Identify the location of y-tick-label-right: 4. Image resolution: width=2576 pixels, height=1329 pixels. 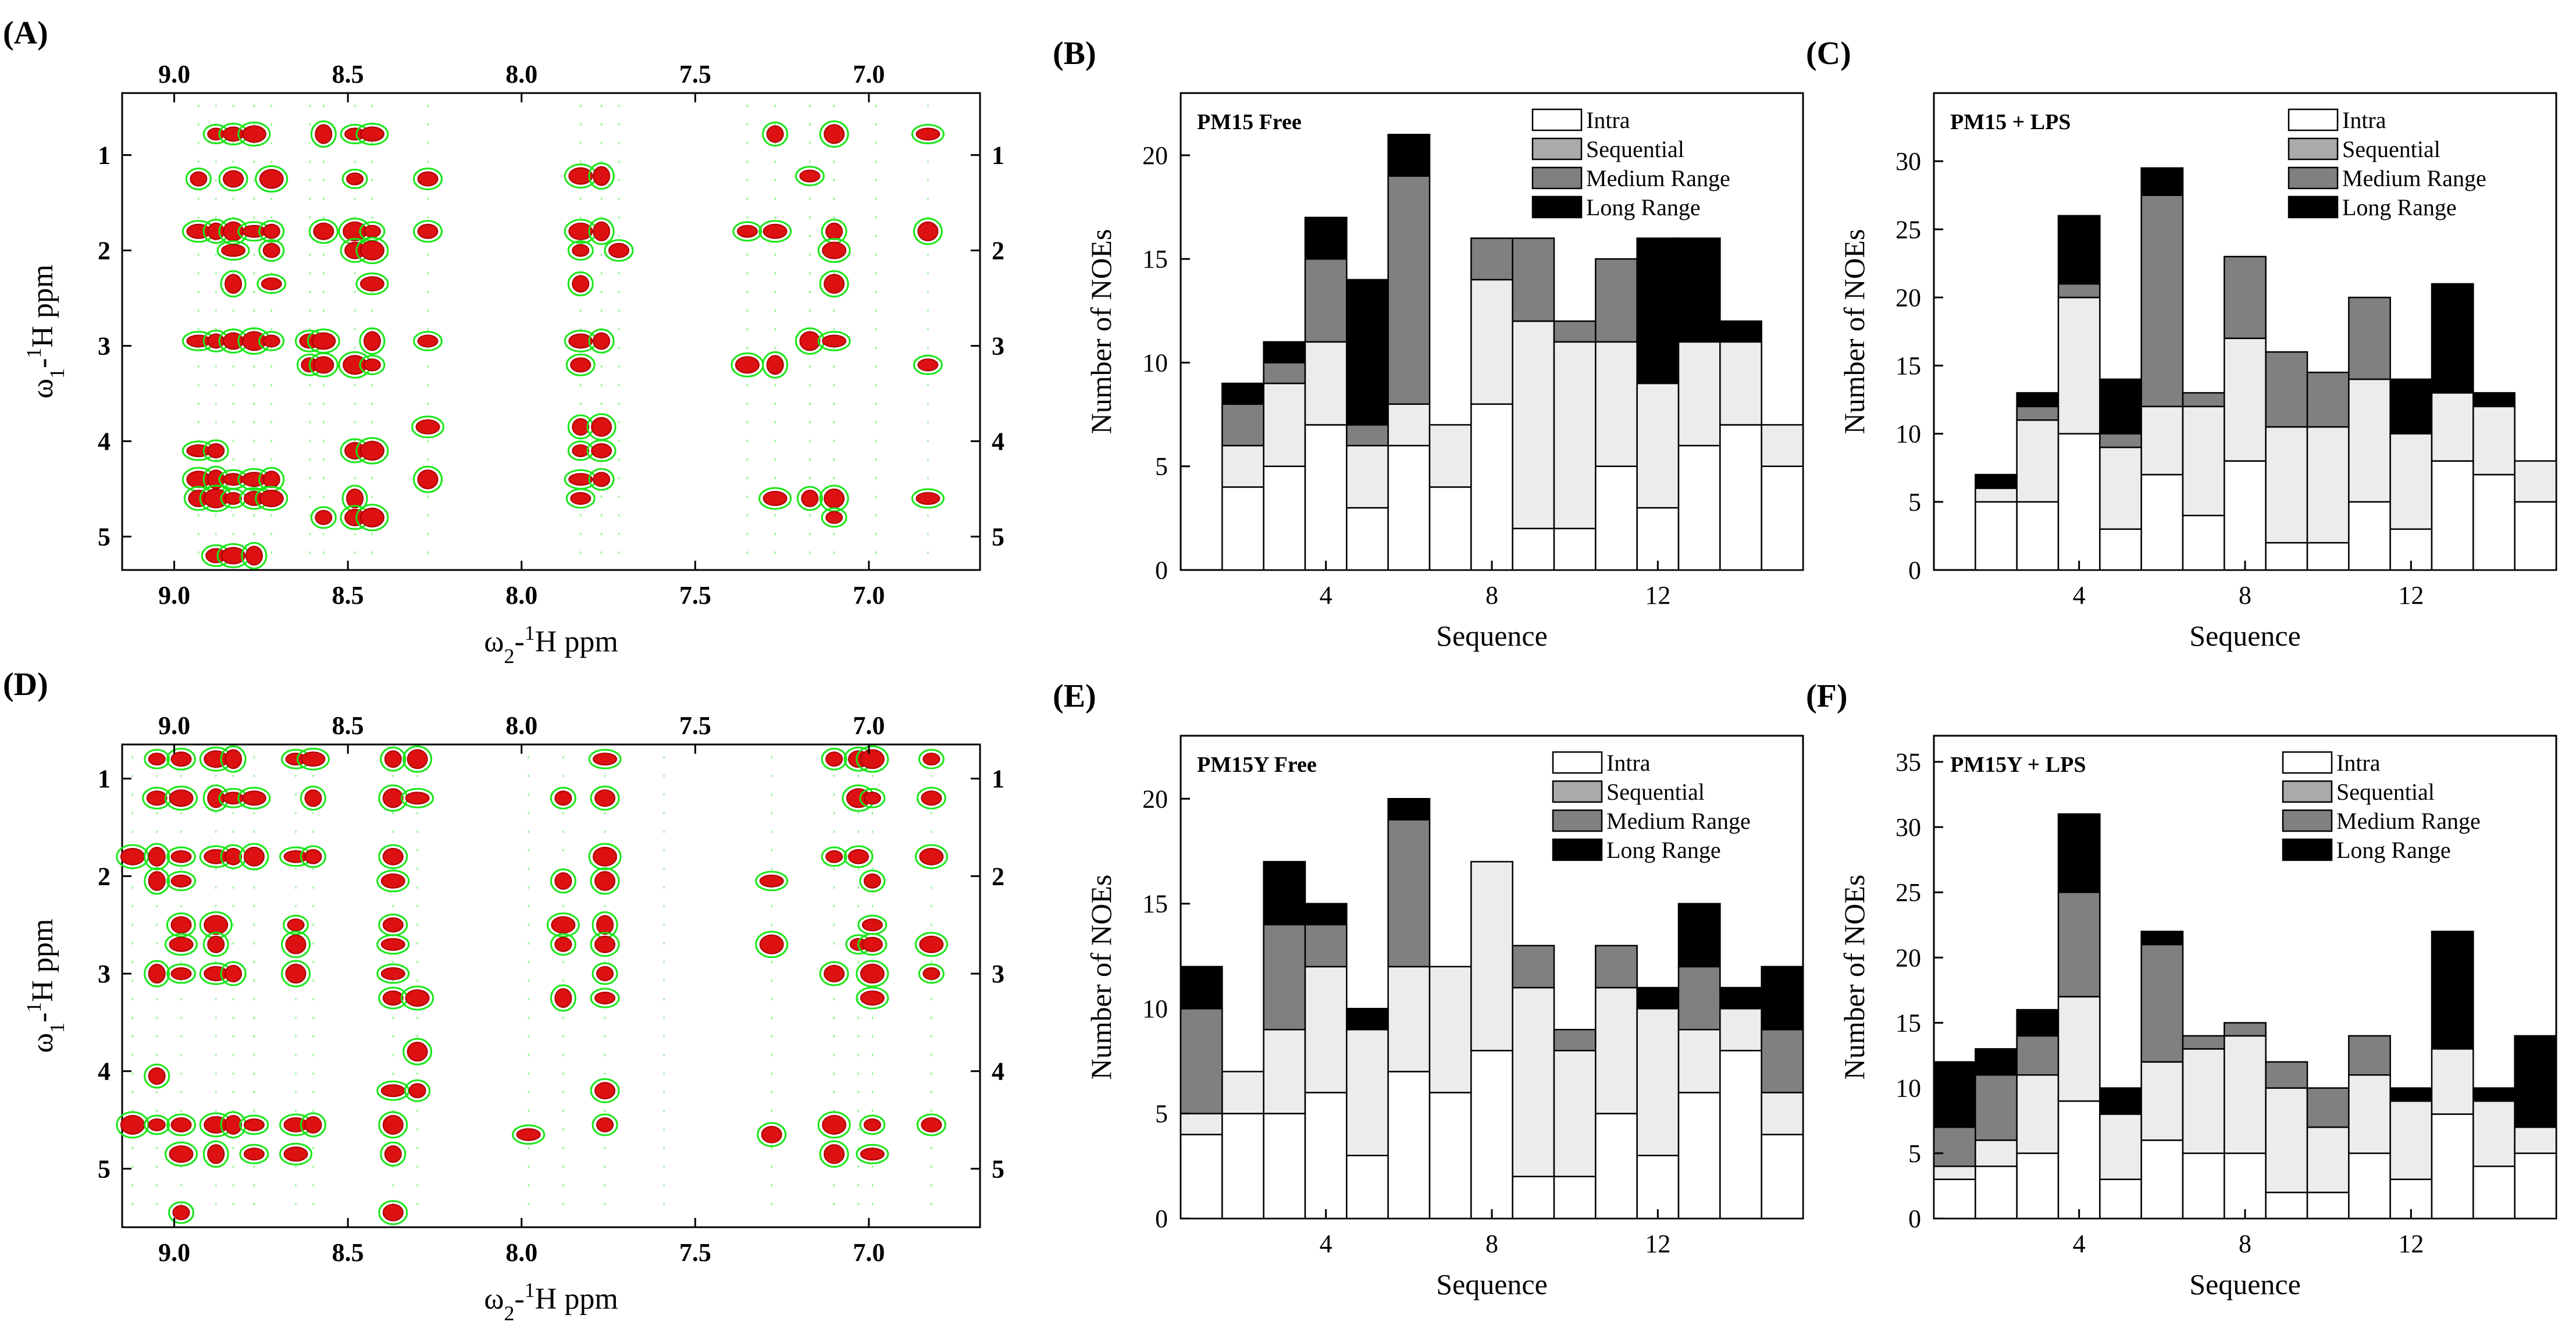
(998, 1071).